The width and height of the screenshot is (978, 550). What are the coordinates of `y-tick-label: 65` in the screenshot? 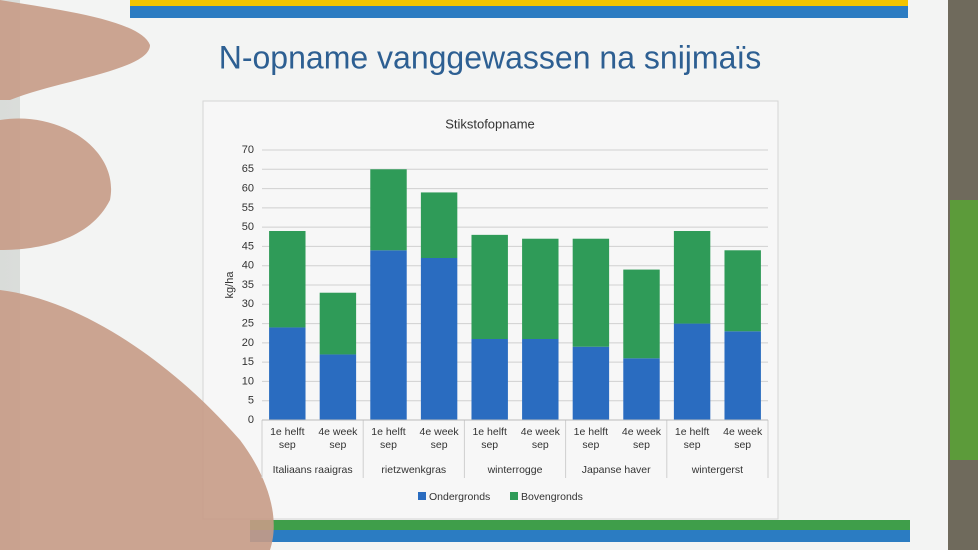 It's located at (248, 169).